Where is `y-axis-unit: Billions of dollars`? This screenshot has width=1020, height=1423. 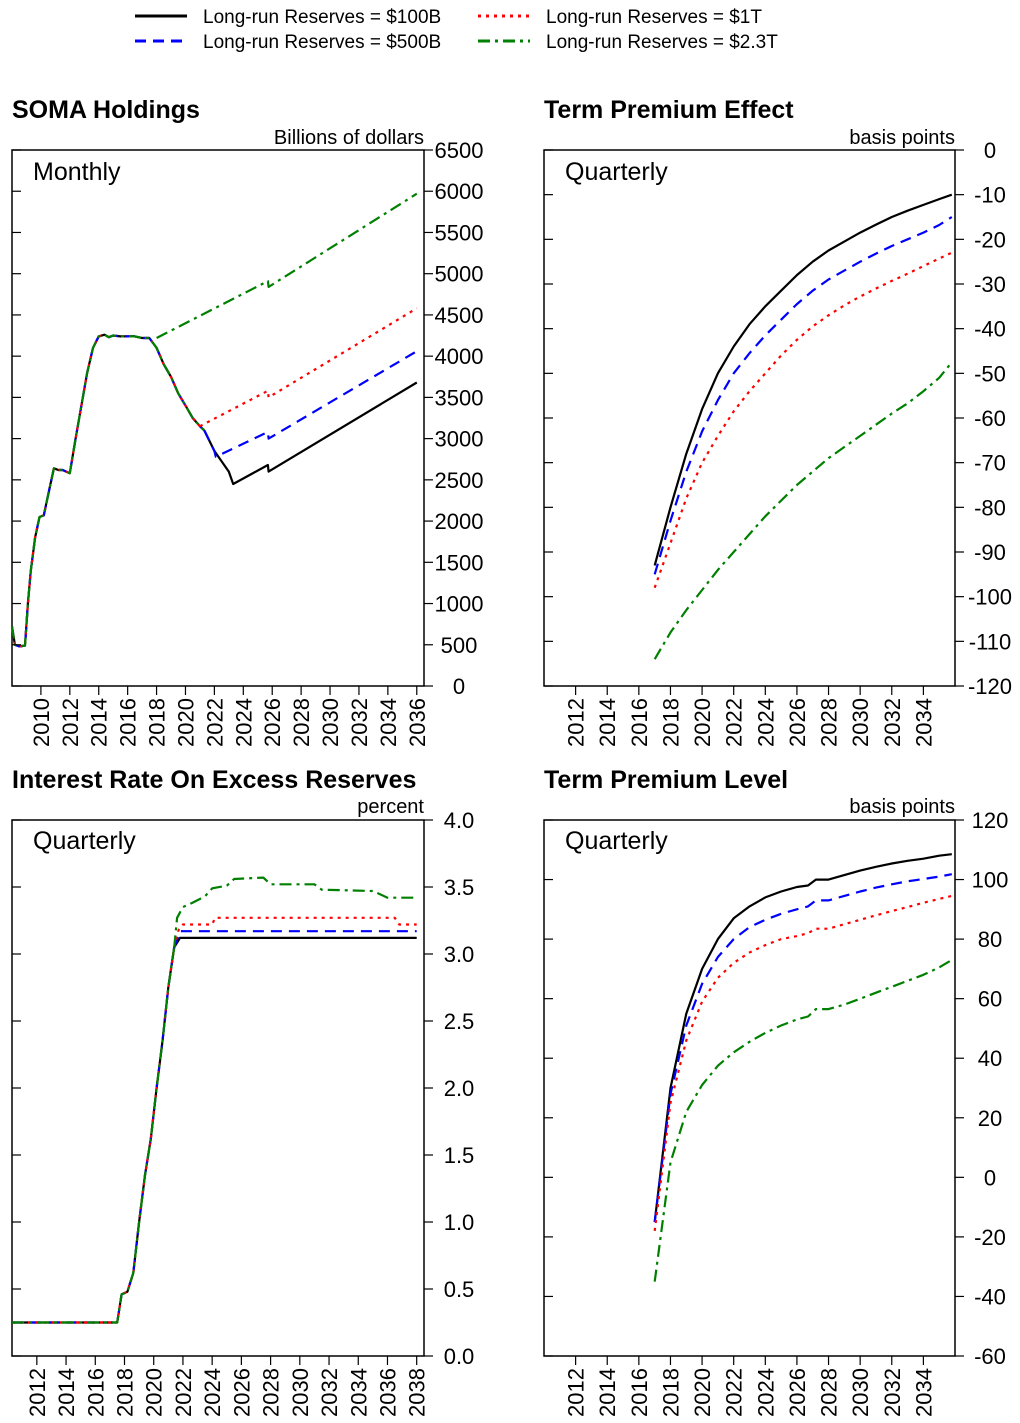 y-axis-unit: Billions of dollars is located at coordinates (349, 138).